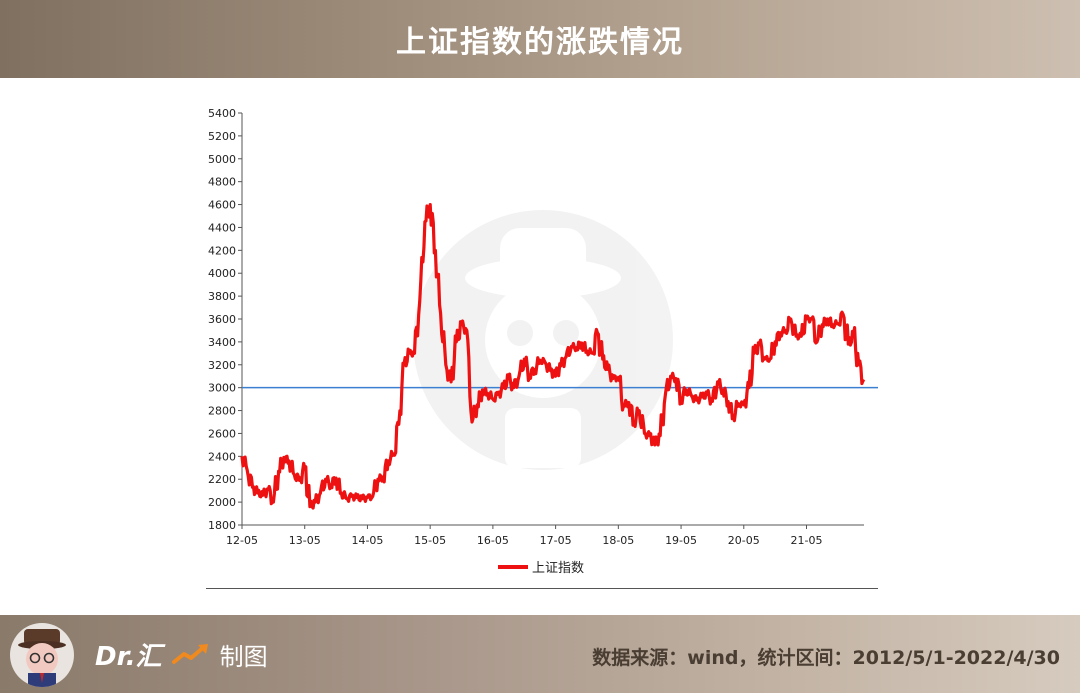  Describe the element at coordinates (222, 182) in the screenshot. I see `y-tick-label: 4800` at that location.